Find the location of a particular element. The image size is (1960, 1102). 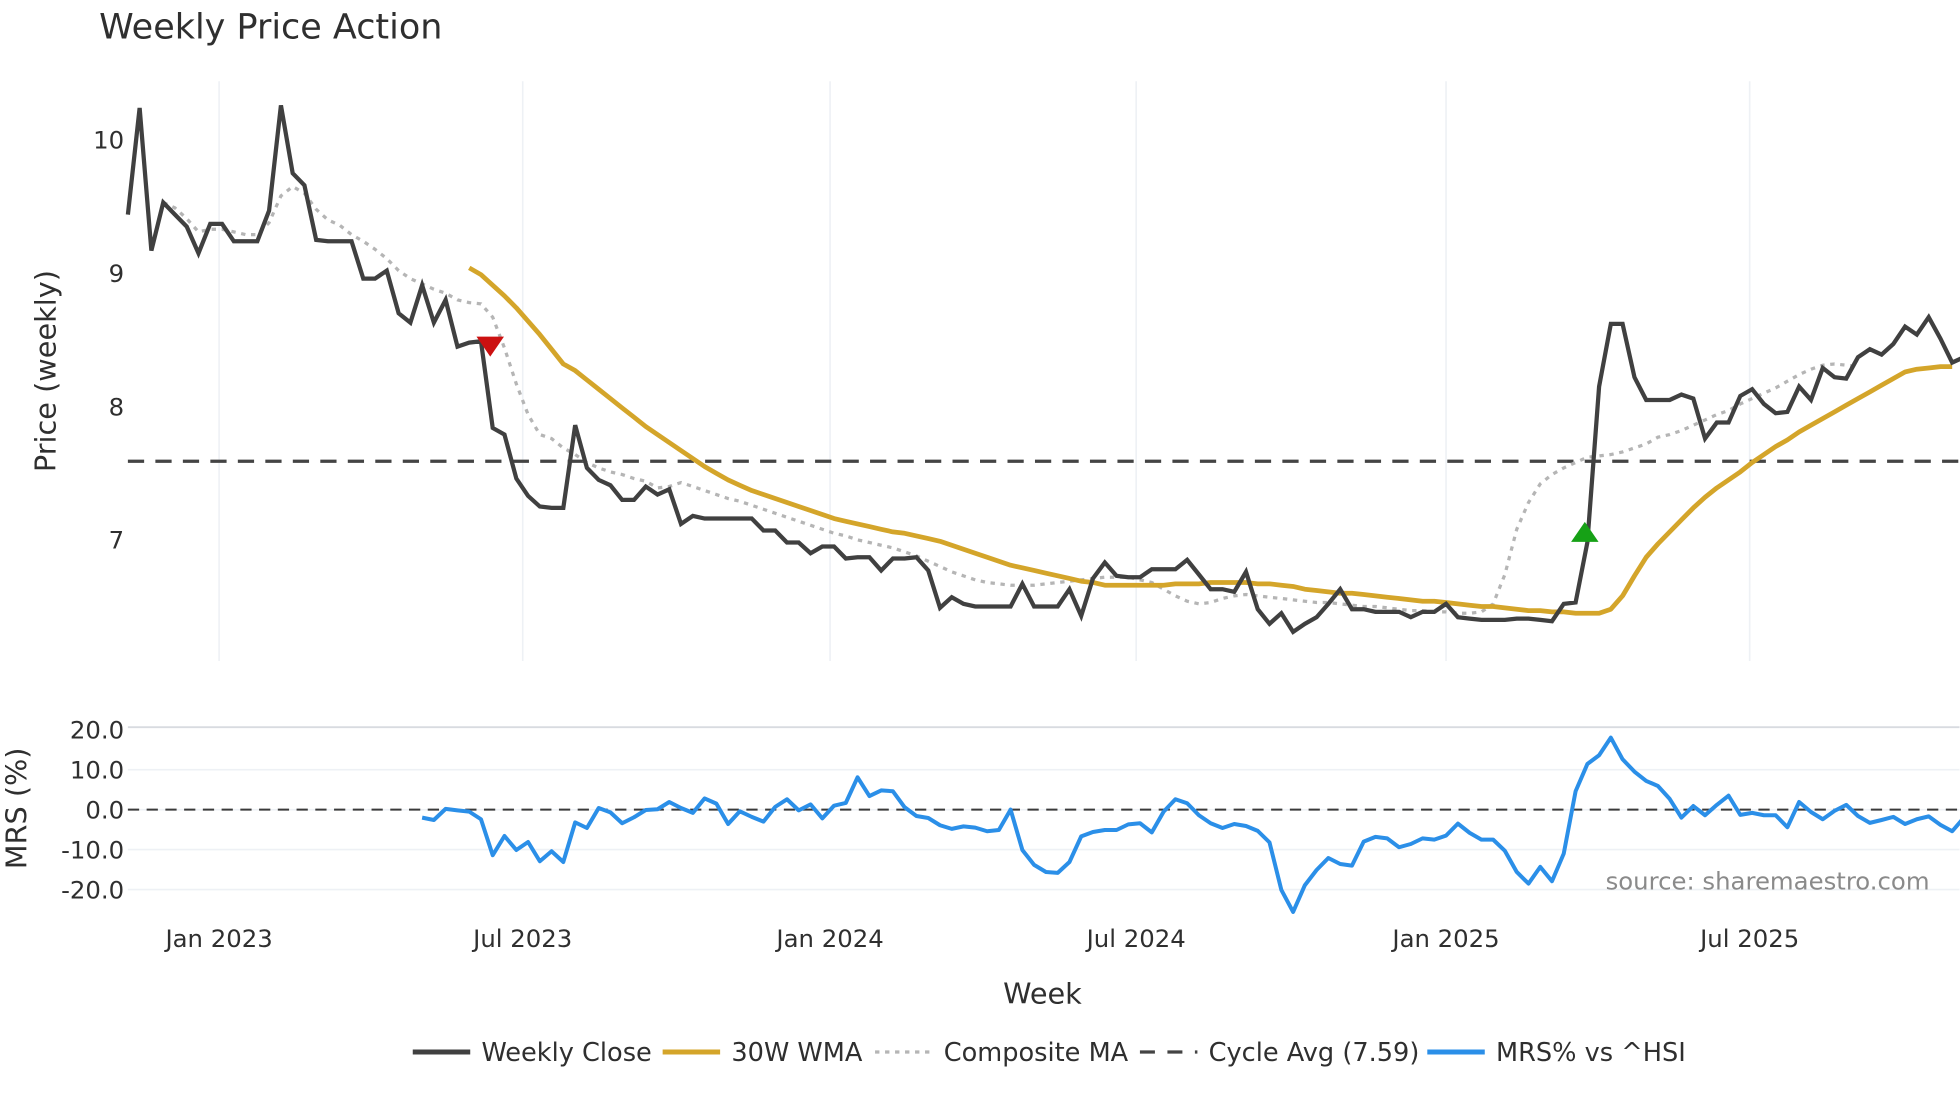

buy-signal-triangle-up-icon is located at coordinates (1585, 531).